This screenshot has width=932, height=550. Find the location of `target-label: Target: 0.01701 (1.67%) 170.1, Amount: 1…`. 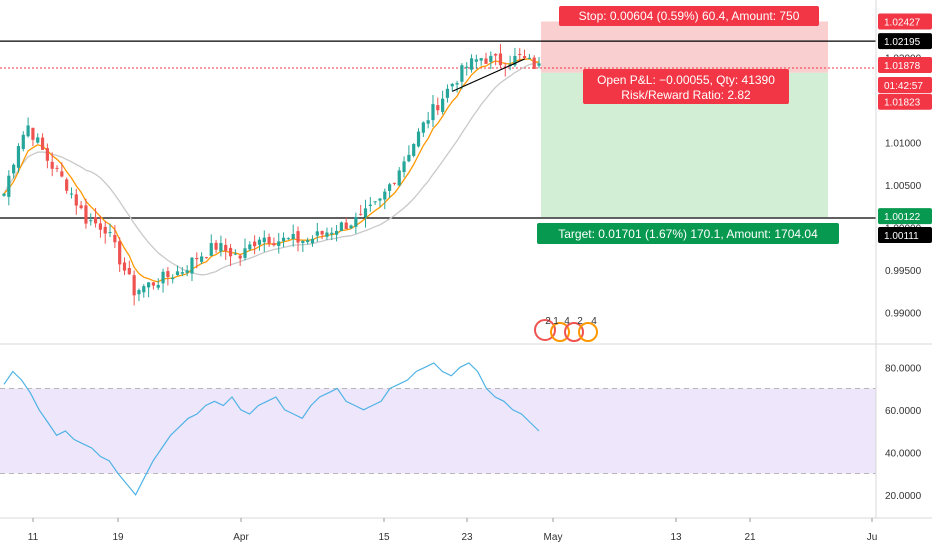

target-label: Target: 0.01701 (1.67%) 170.1, Amount: 1… is located at coordinates (688, 233).